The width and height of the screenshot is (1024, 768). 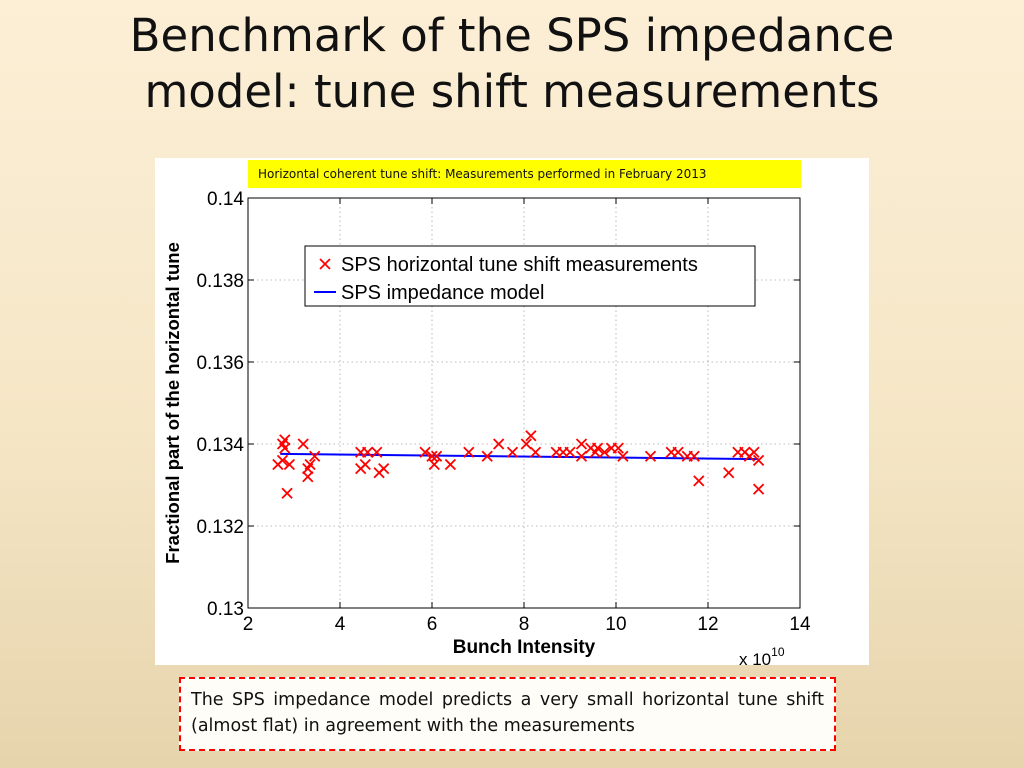 What do you see at coordinates (442, 293) in the screenshot?
I see `legend-label-model: SPS impedance model` at bounding box center [442, 293].